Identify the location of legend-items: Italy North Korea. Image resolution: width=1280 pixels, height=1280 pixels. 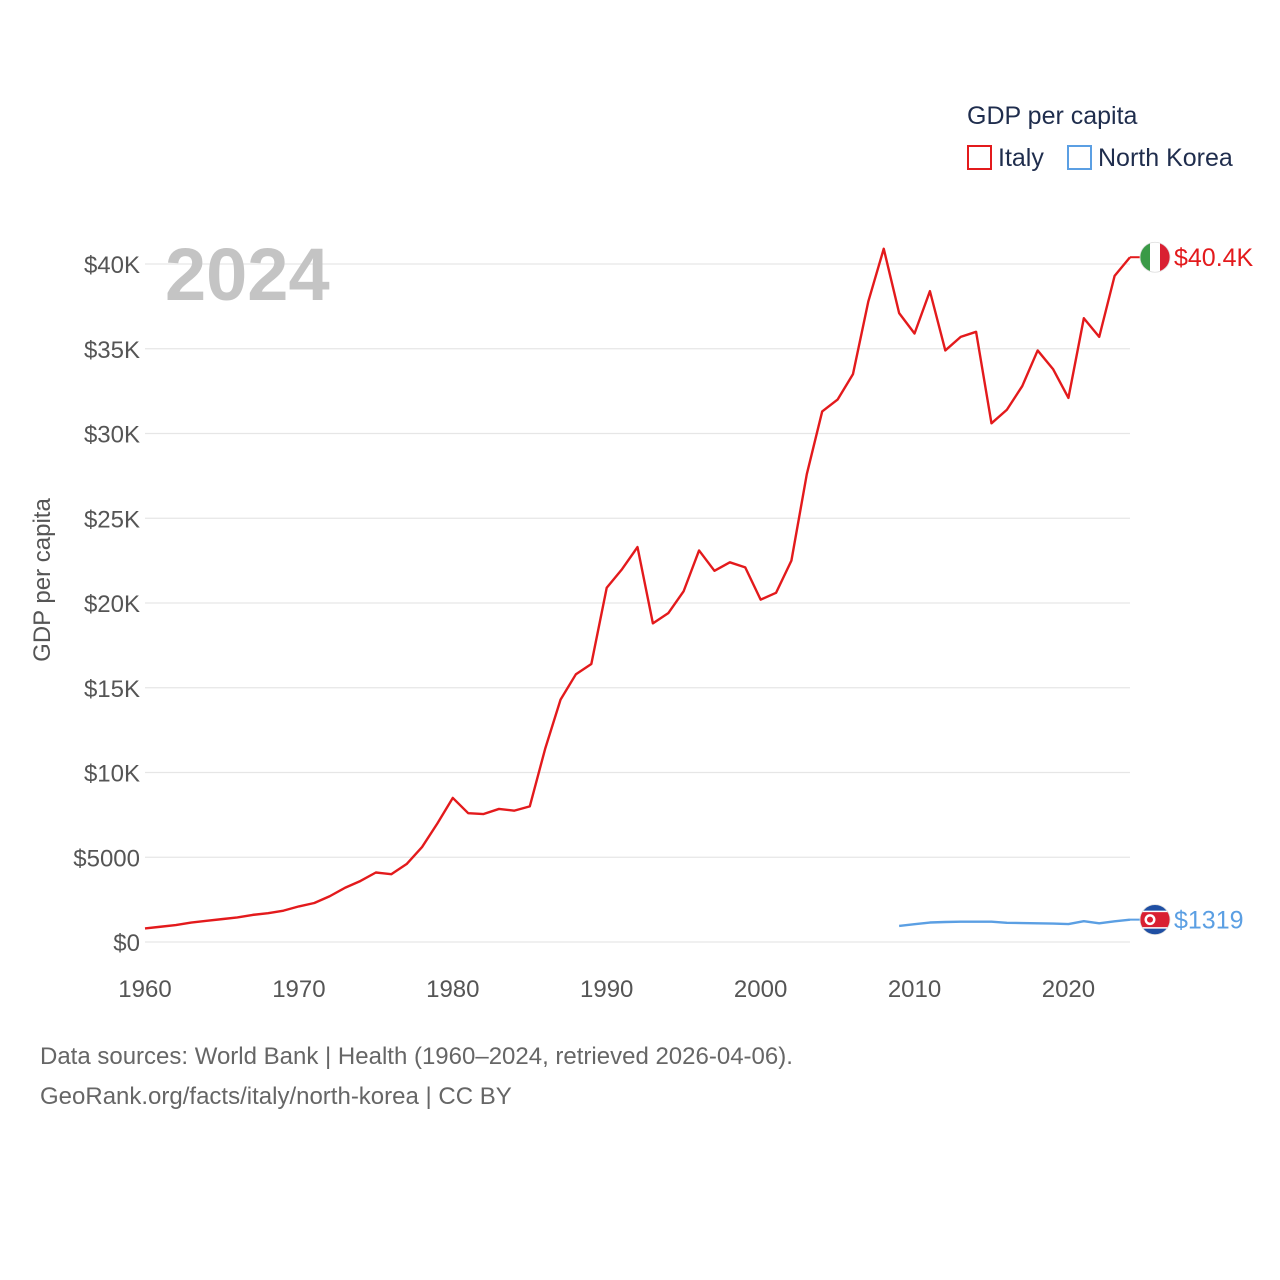
(1100, 158).